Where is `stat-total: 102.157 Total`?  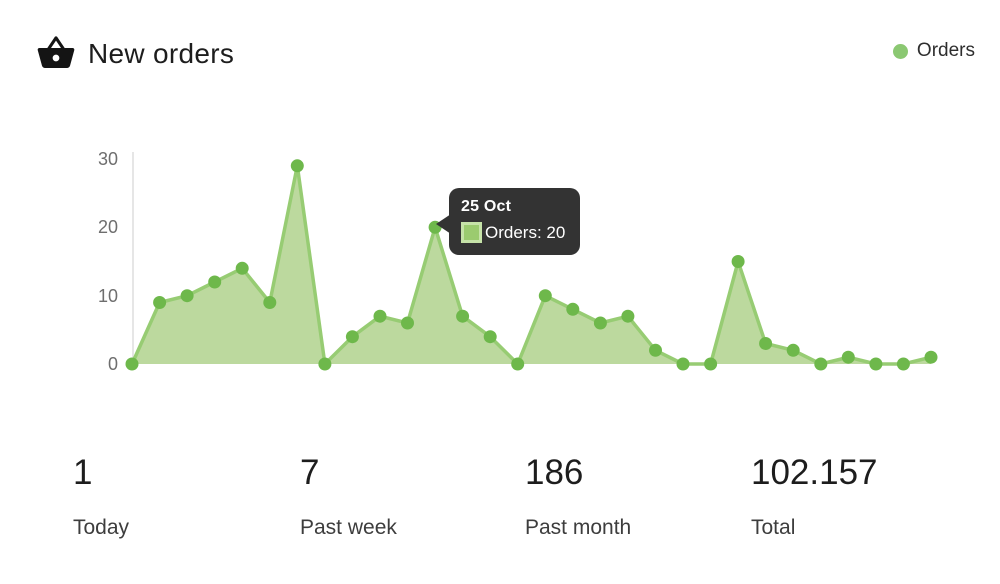
stat-total: 102.157 Total is located at coordinates (858, 496).